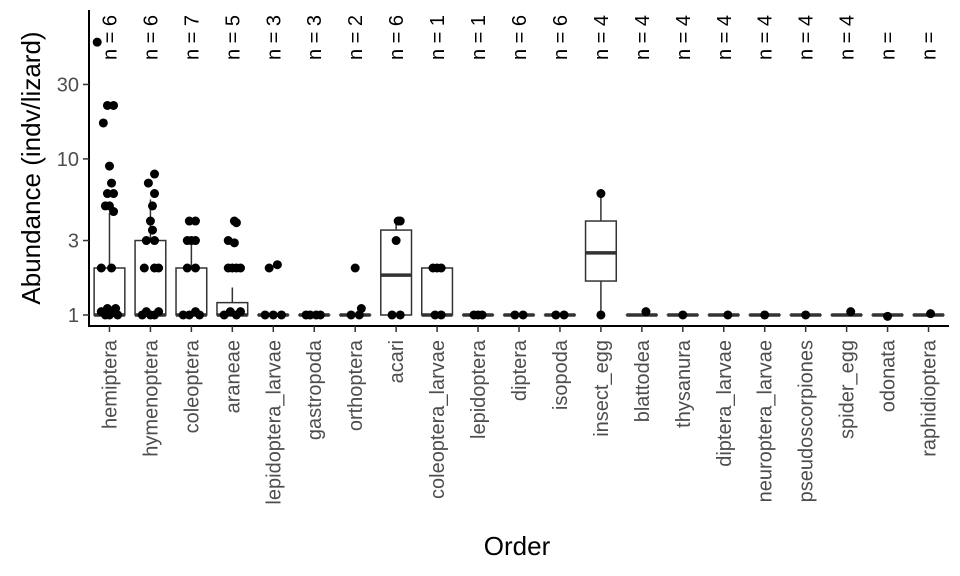  I want to click on x-tick-label-coleoptera_larvae: coleoptera_larvae, so click(438, 419).